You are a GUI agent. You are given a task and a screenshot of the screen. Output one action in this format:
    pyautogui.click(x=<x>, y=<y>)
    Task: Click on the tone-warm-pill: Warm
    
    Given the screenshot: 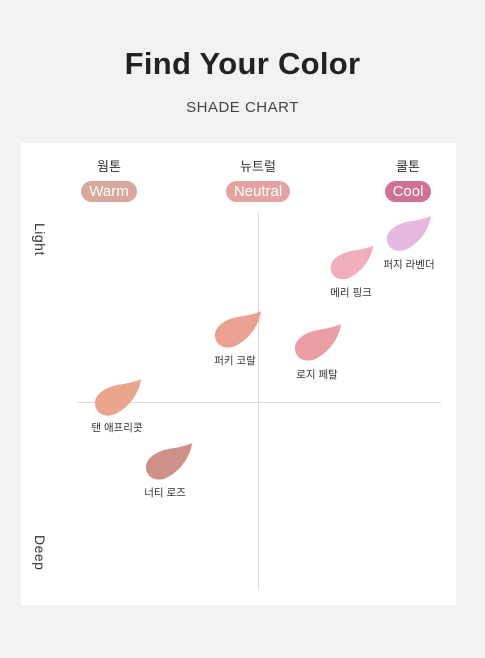 What is the action you would take?
    pyautogui.click(x=109, y=191)
    